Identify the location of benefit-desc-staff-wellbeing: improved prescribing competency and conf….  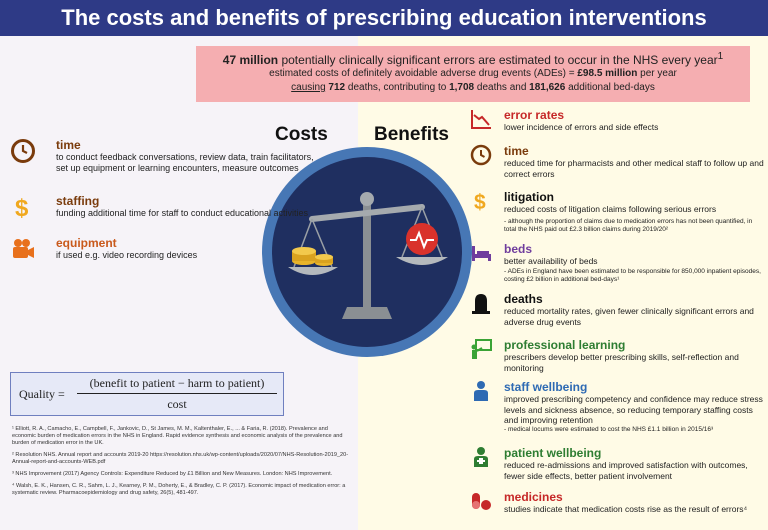
(633, 409).